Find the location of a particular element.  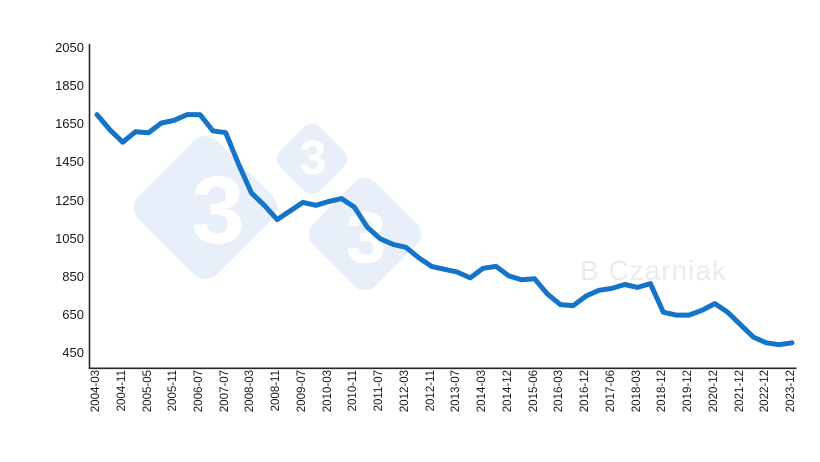

x-tick-label: 2010-11 is located at coordinates (353, 391).